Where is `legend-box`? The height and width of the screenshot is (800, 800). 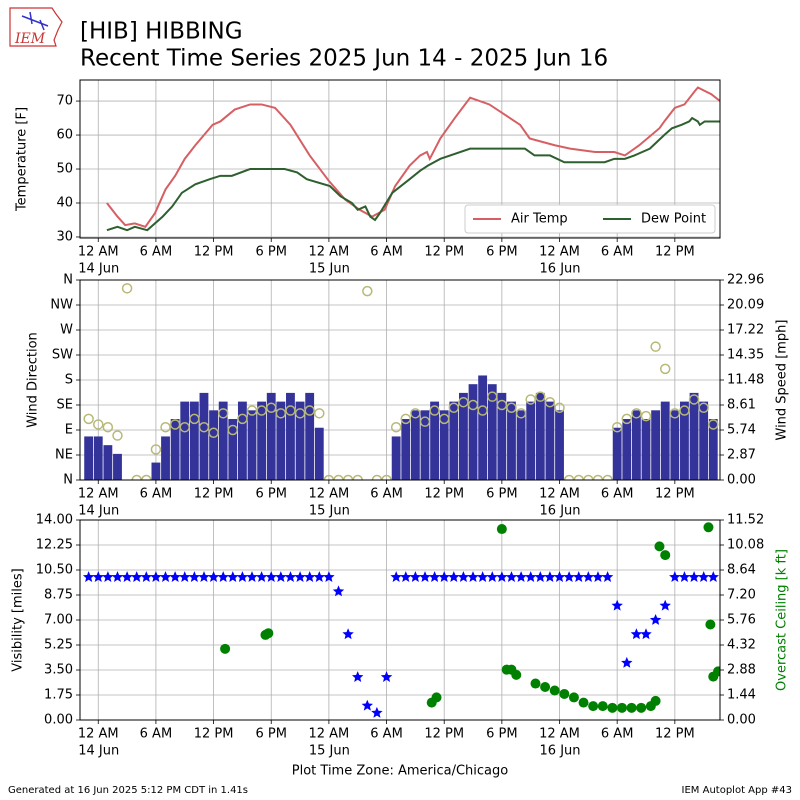
legend-box is located at coordinates (590, 219).